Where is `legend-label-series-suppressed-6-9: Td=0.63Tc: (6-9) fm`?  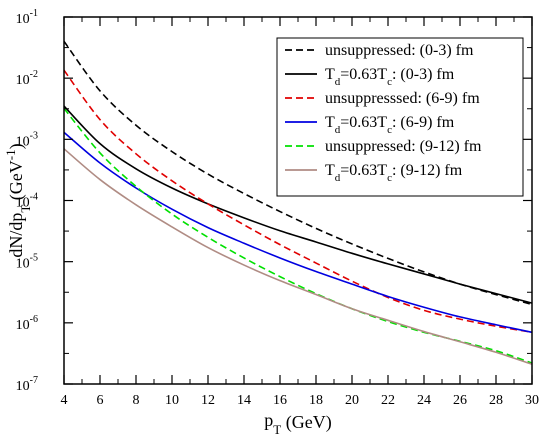 legend-label-series-suppressed-6-9: Td=0.63Tc: (6-9) fm is located at coordinates (390, 125).